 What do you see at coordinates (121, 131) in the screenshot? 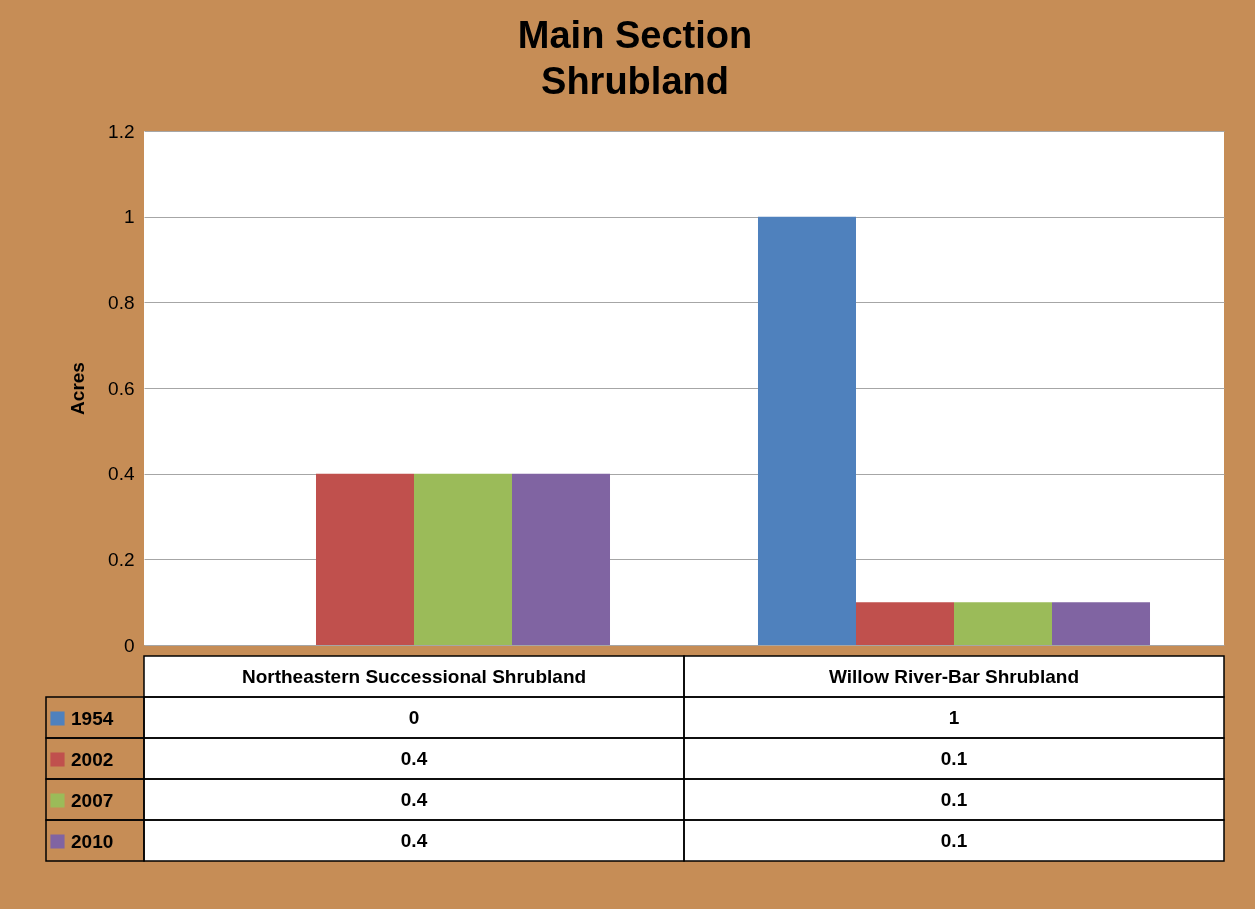
I see `y-tick-label: 1.2` at bounding box center [121, 131].